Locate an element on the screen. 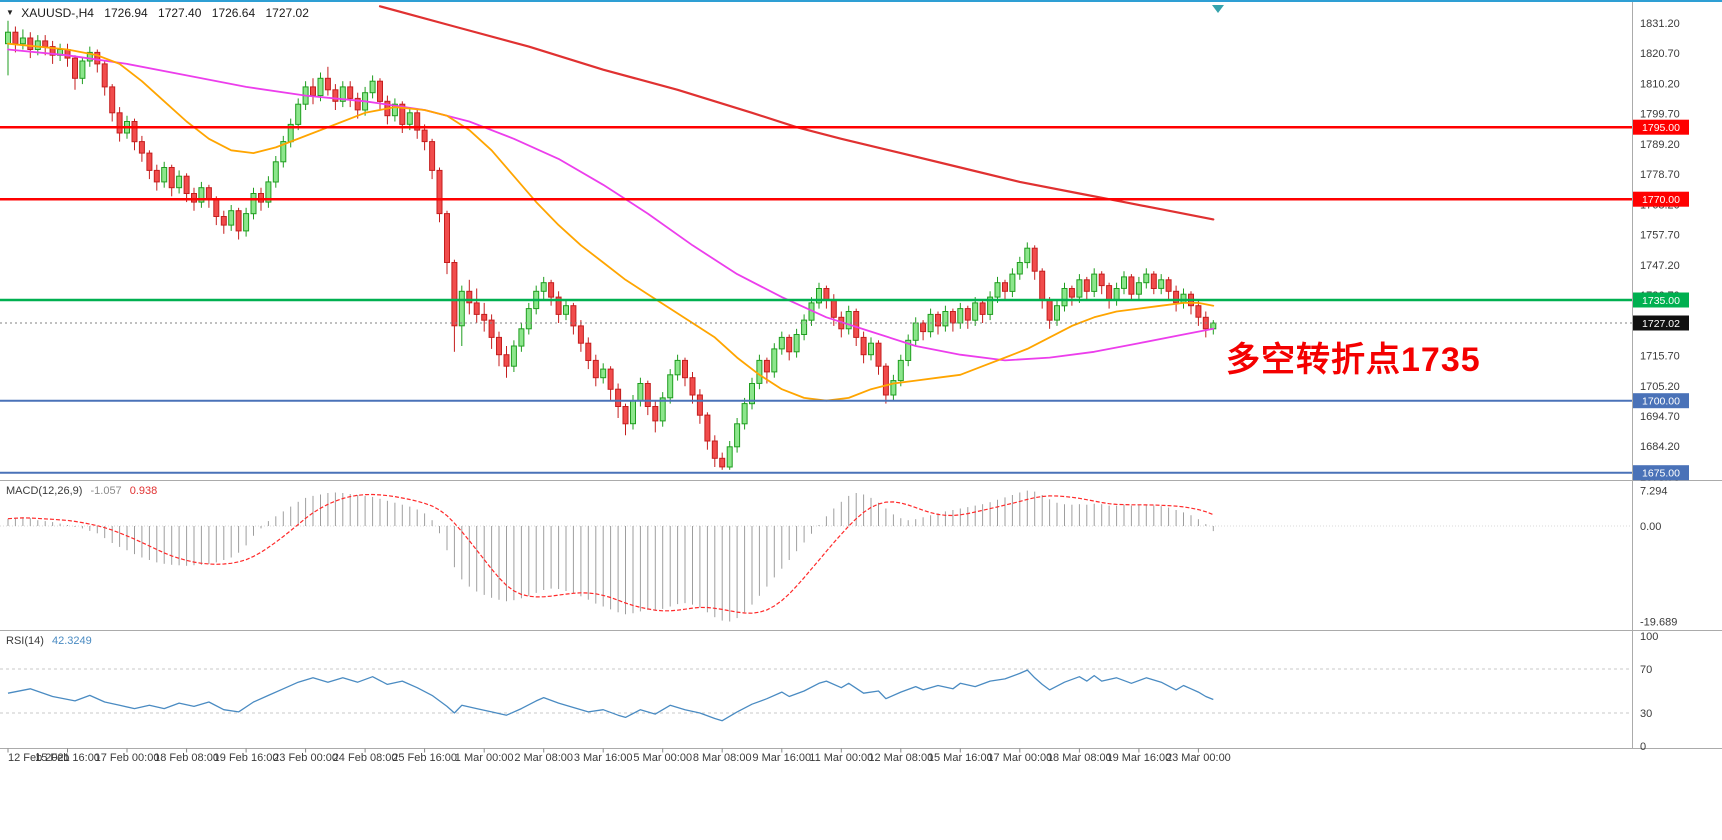  svg-text: 1694.70 is located at coordinates (1660, 417).